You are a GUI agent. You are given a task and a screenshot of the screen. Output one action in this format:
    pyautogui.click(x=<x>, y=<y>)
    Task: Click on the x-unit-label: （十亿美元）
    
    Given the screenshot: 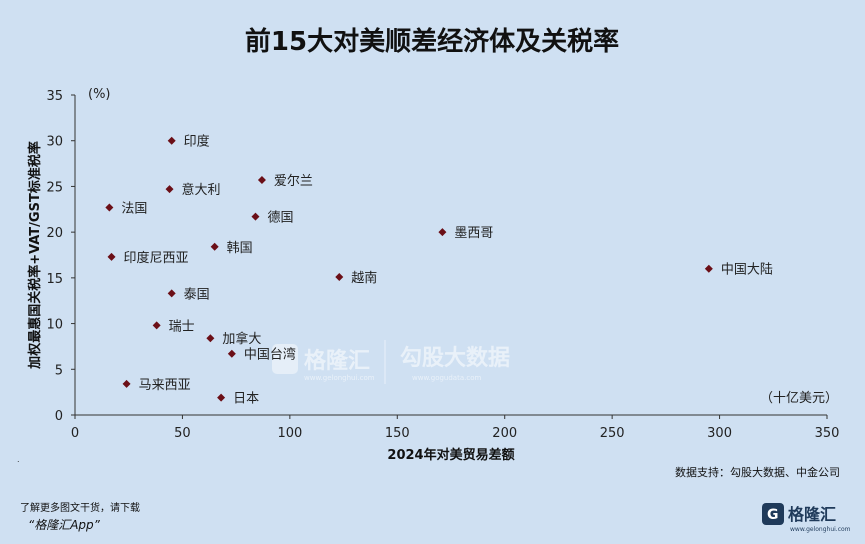 What is the action you would take?
    pyautogui.click(x=799, y=398)
    